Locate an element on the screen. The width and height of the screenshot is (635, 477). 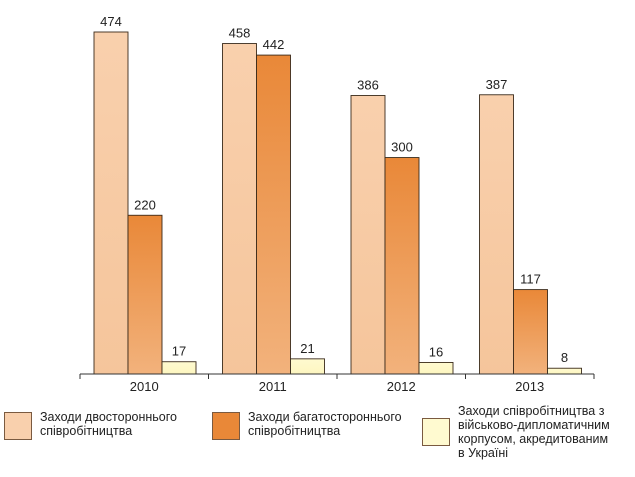
value-label-military-diplomatic-2012: 16 is located at coordinates (436, 351).